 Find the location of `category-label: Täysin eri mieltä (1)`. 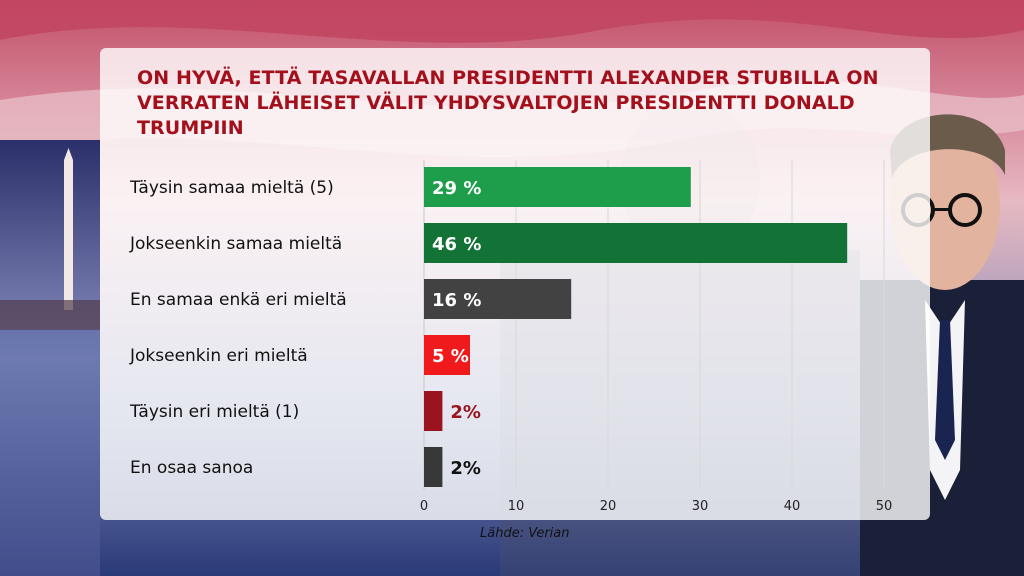

category-label: Täysin eri mieltä (1) is located at coordinates (214, 412).